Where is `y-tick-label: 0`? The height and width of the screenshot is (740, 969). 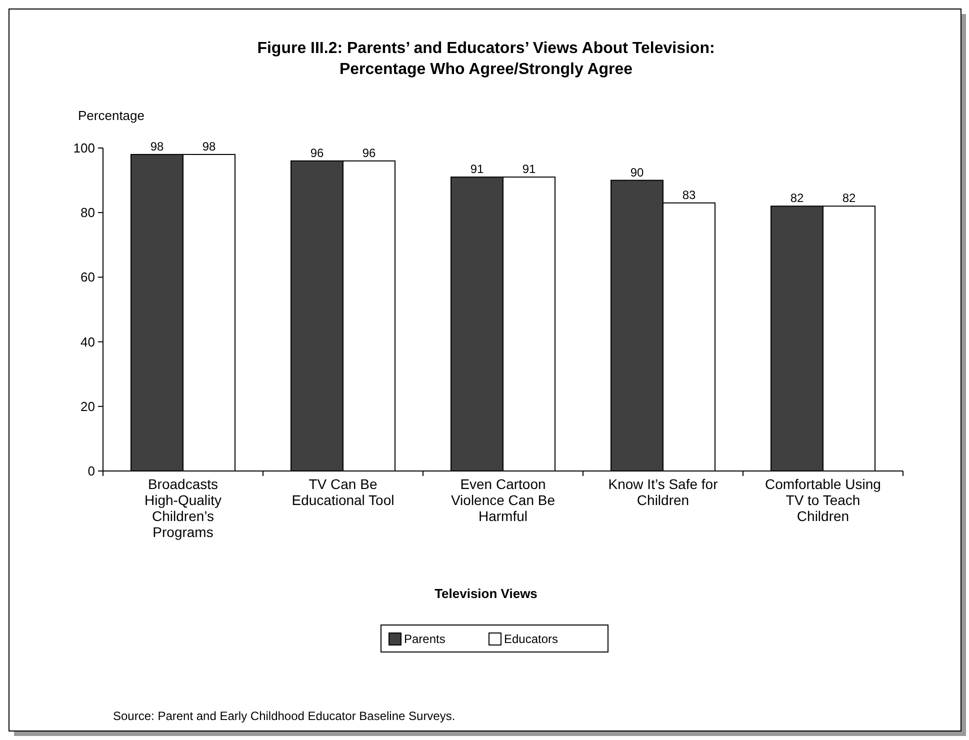
y-tick-label: 0 is located at coordinates (91, 471).